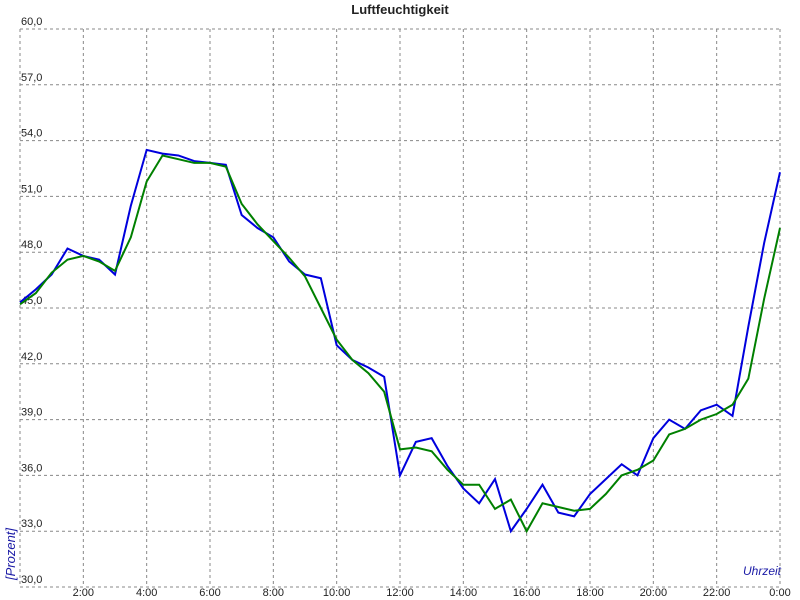  Describe the element at coordinates (654, 593) in the screenshot. I see `x-tick-label: 20:00` at that location.